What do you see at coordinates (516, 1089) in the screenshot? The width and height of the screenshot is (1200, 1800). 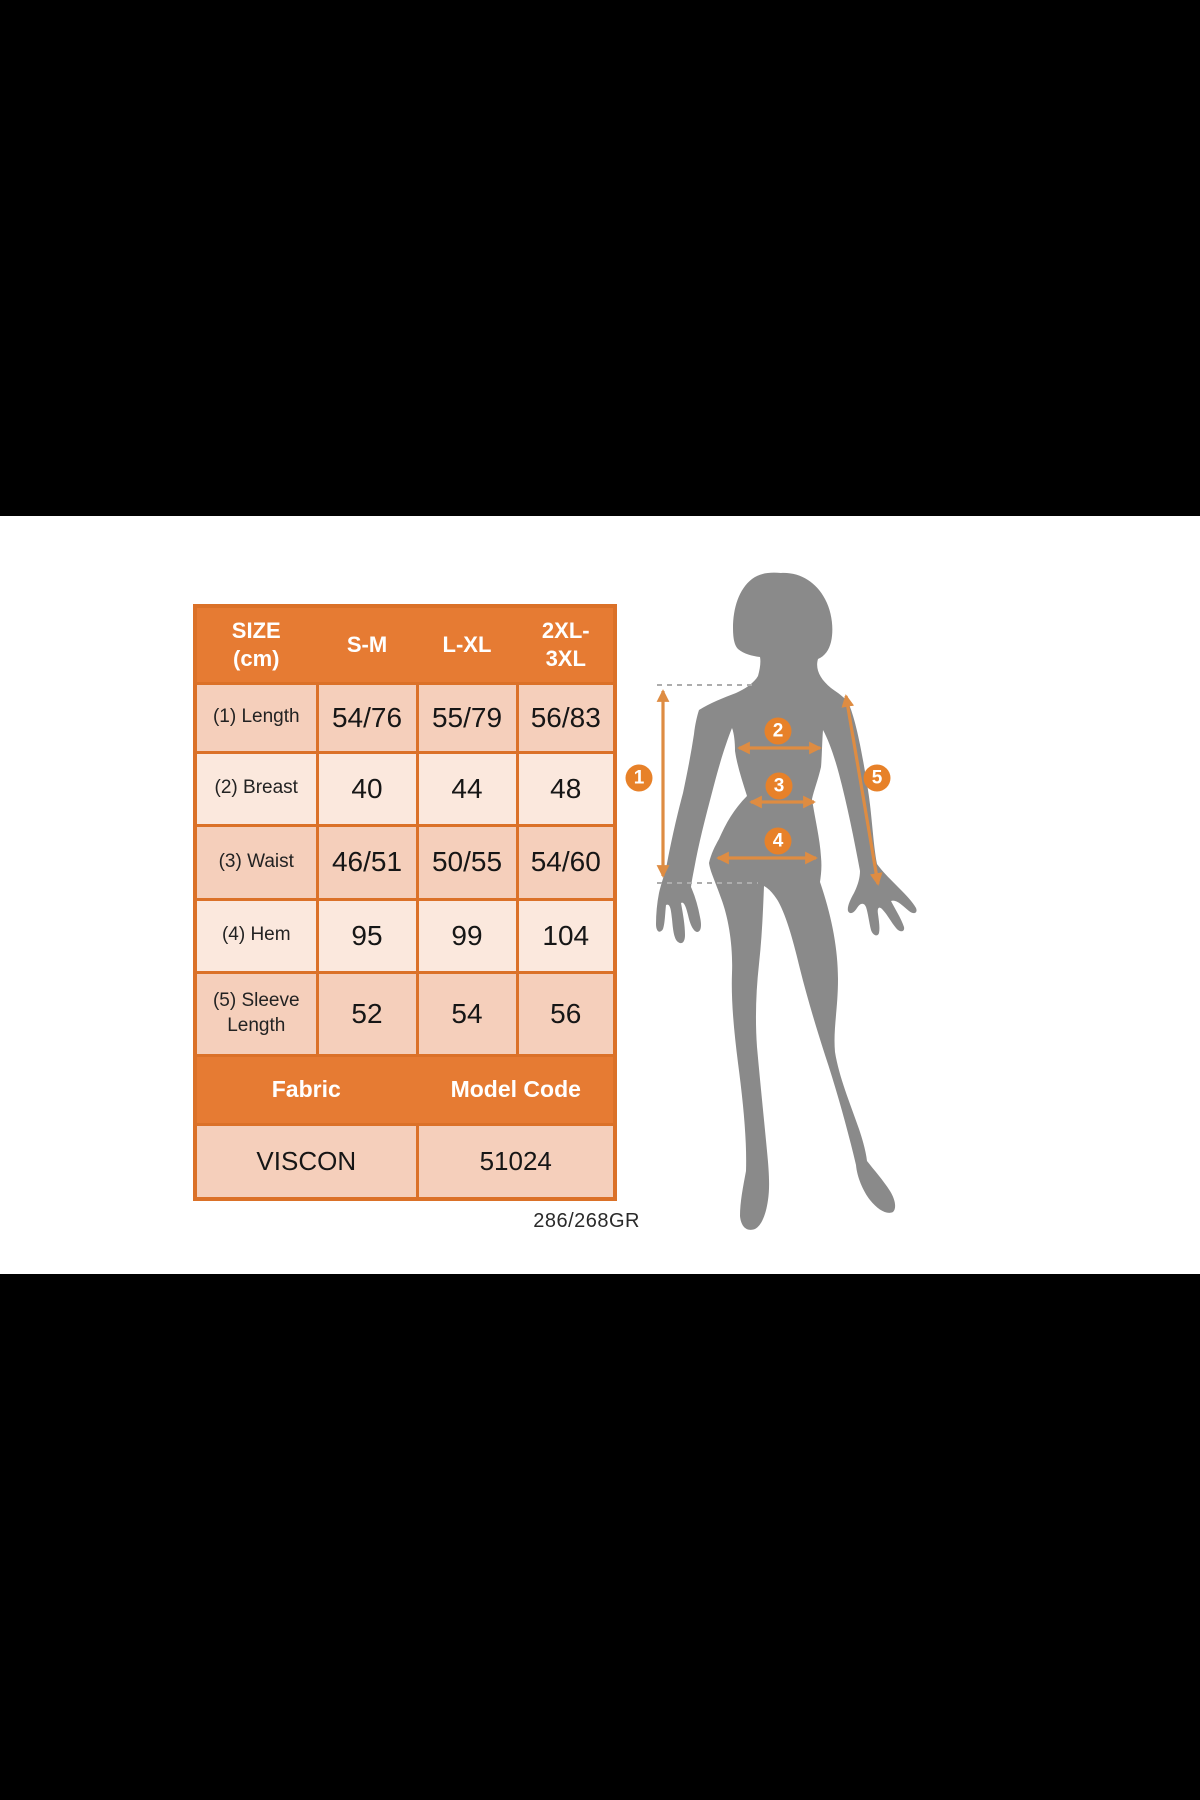 I see `model-code-header: Model Code` at bounding box center [516, 1089].